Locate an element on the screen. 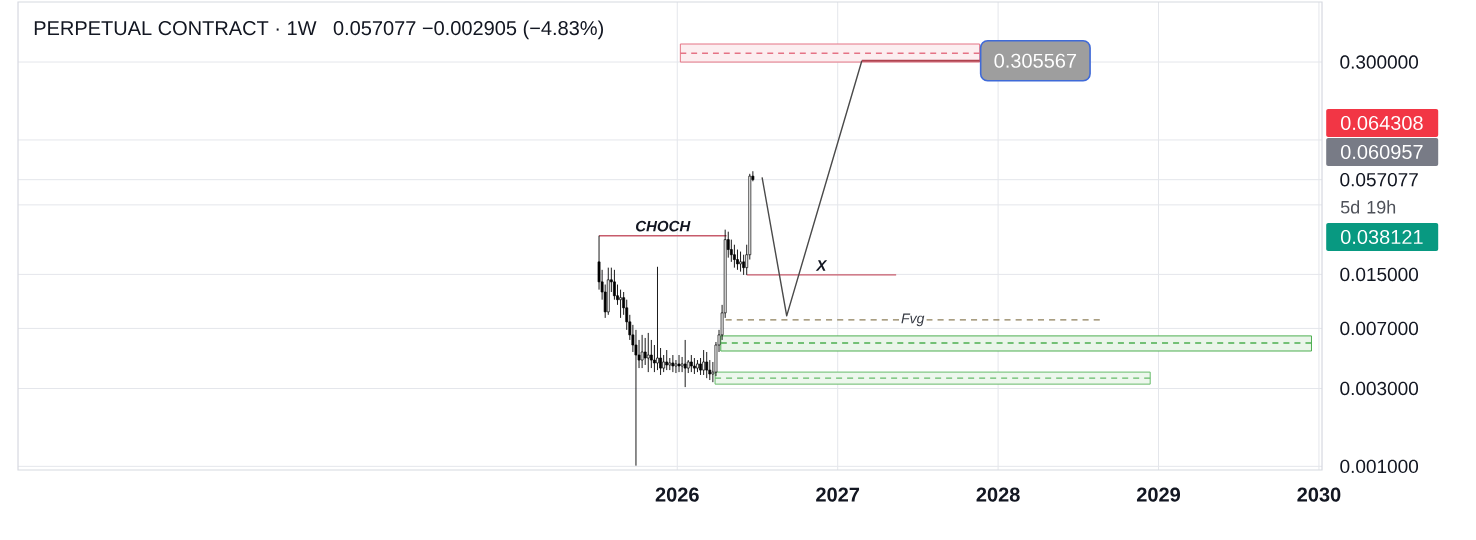 This screenshot has width=1476, height=540. series-label: X is located at coordinates (821, 265).